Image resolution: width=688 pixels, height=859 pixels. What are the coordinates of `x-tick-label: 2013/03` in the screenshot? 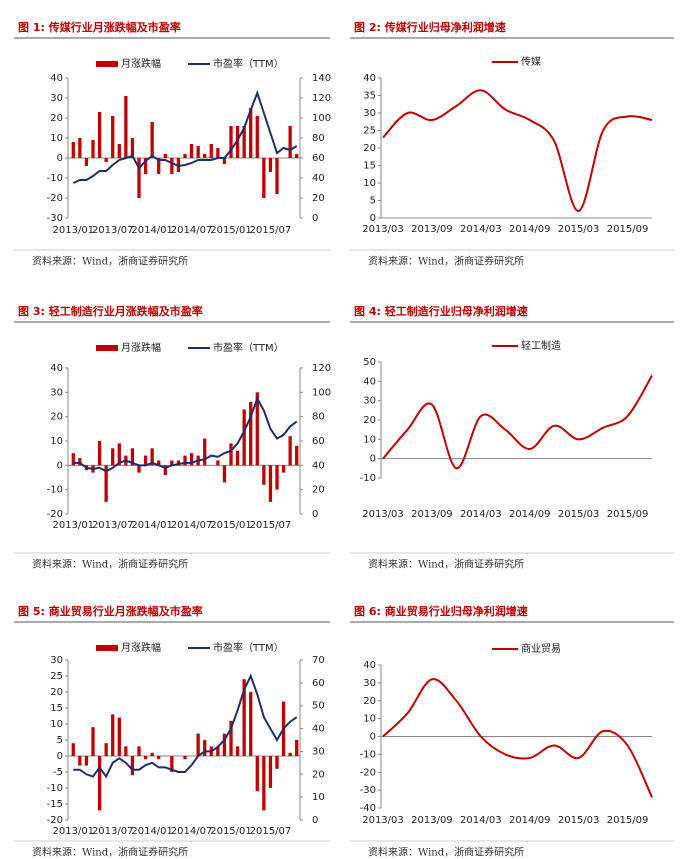 It's located at (383, 820).